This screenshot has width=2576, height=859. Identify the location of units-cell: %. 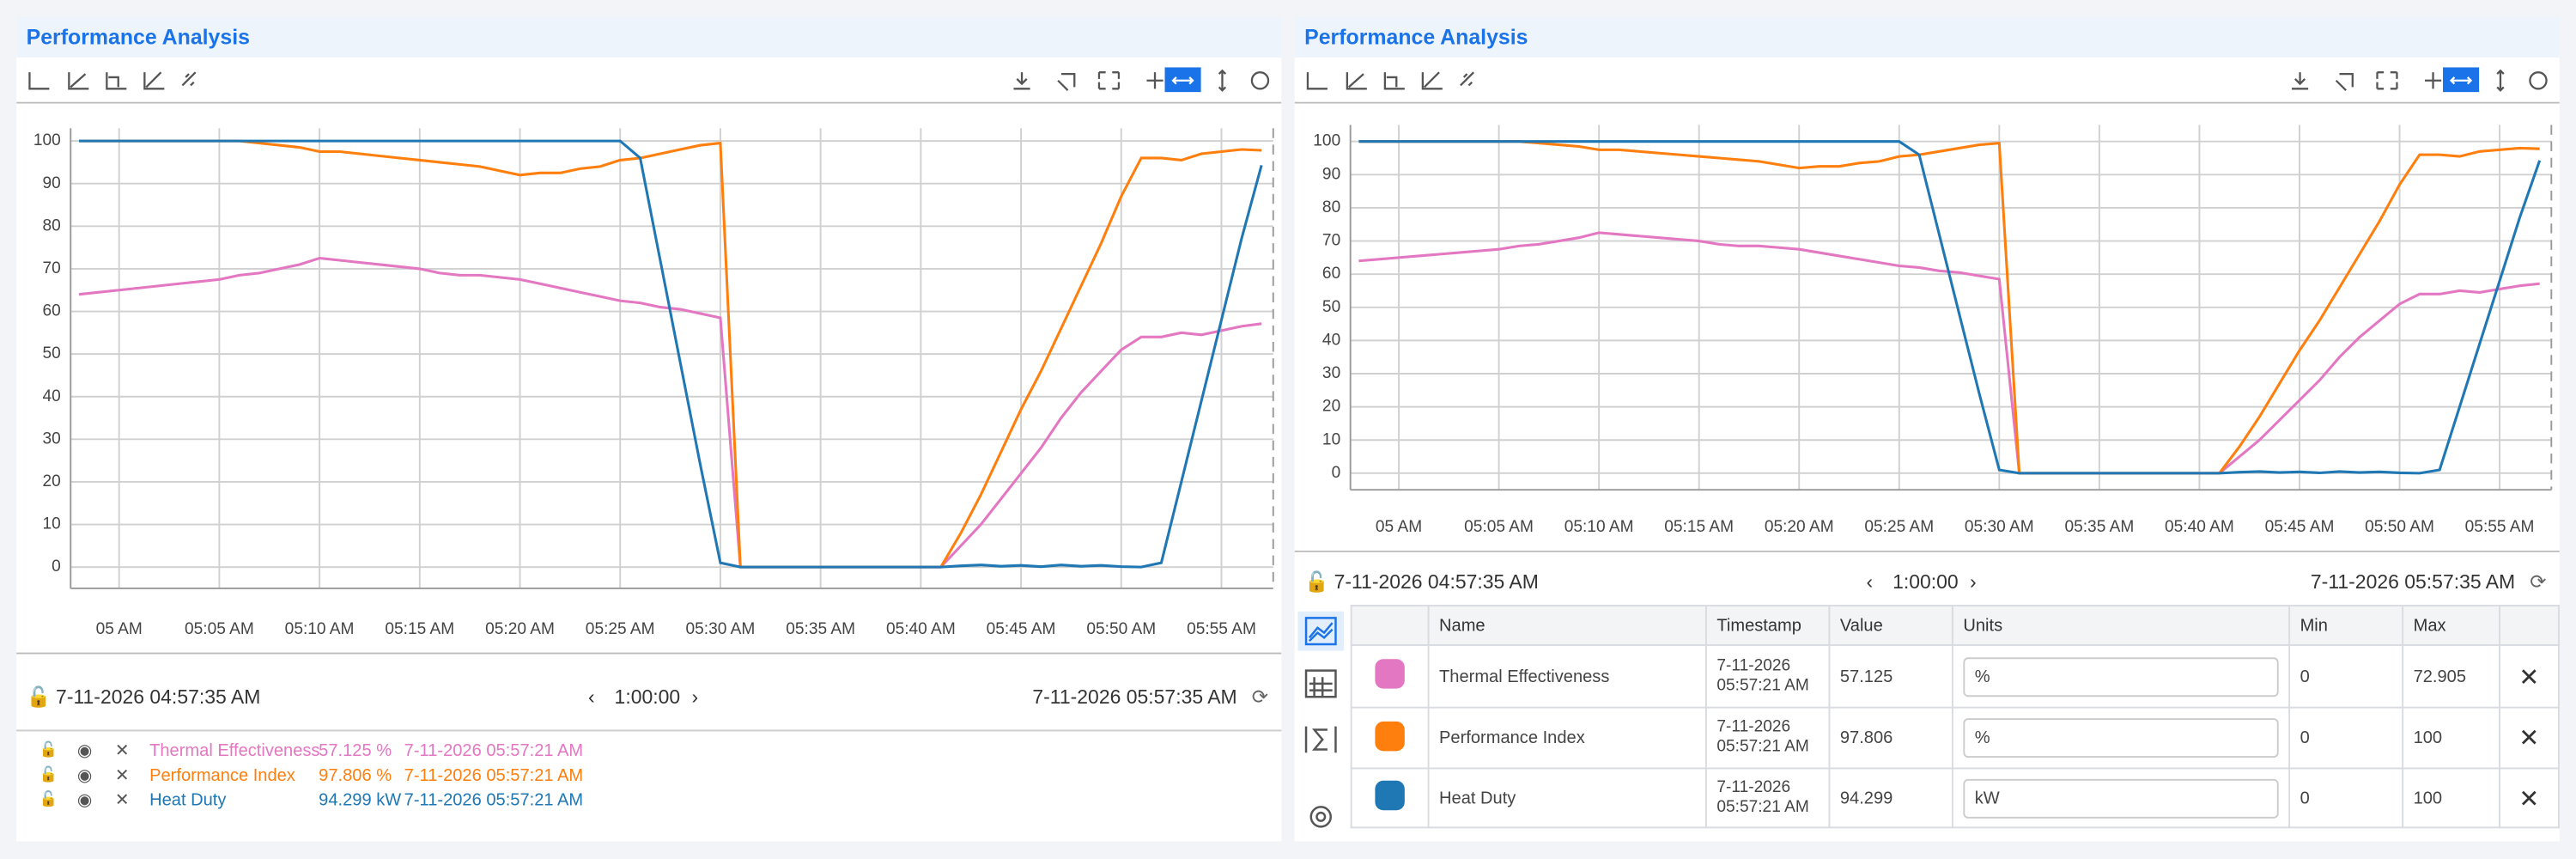
(2121, 738).